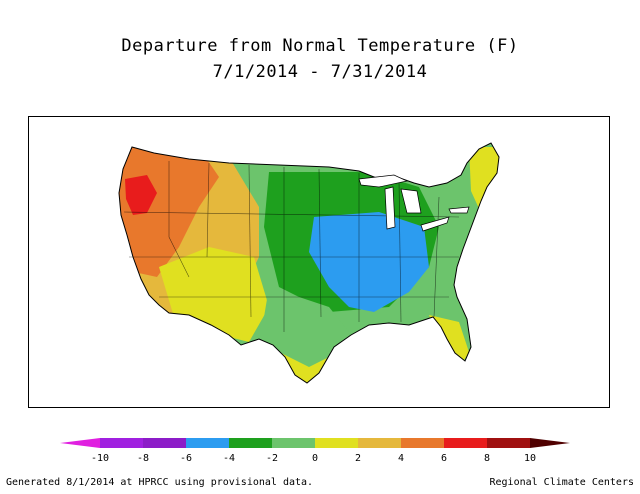  I want to click on legend-tick-label: -6, so click(186, 458).